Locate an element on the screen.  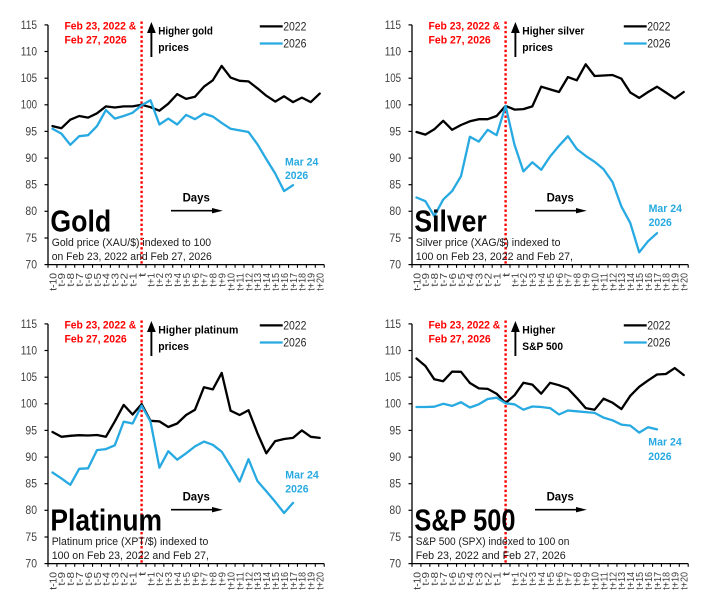
svg-text: t-1 is located at coordinates (497, 579).